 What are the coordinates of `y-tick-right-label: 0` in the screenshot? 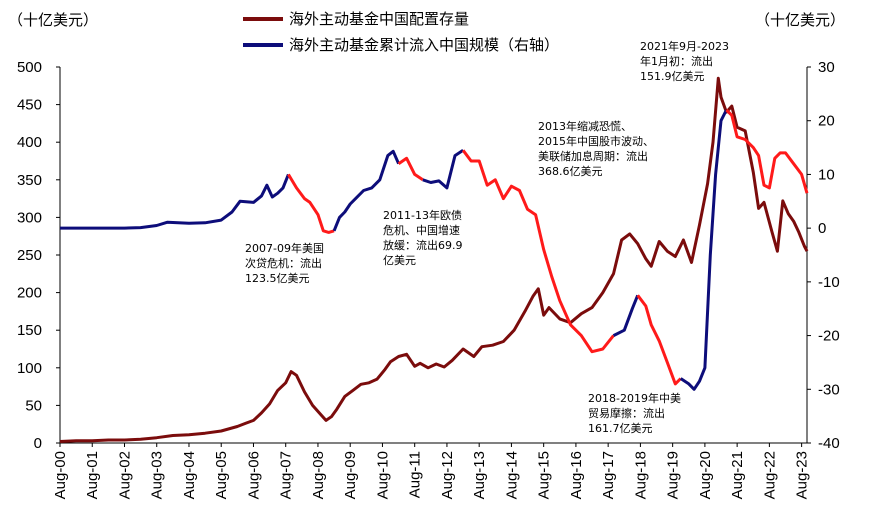 It's located at (822, 228).